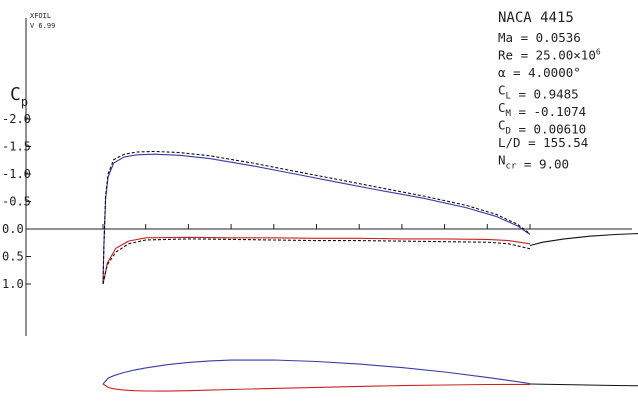 This screenshot has height=406, width=638. What do you see at coordinates (316, 372) in the screenshot?
I see `airfoil-upper-surface` at bounding box center [316, 372].